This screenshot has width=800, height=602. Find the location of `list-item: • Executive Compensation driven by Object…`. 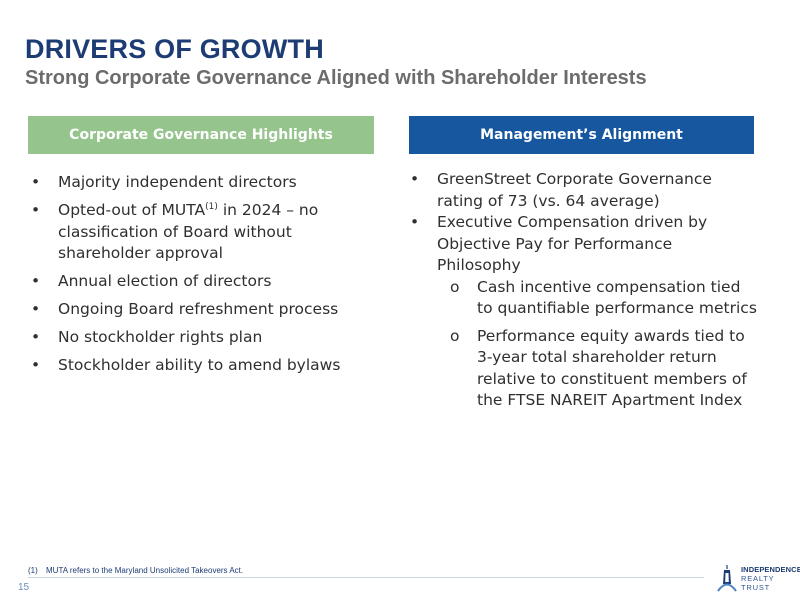

list-item: • Executive Compensation driven by Object… is located at coordinates (585, 312).